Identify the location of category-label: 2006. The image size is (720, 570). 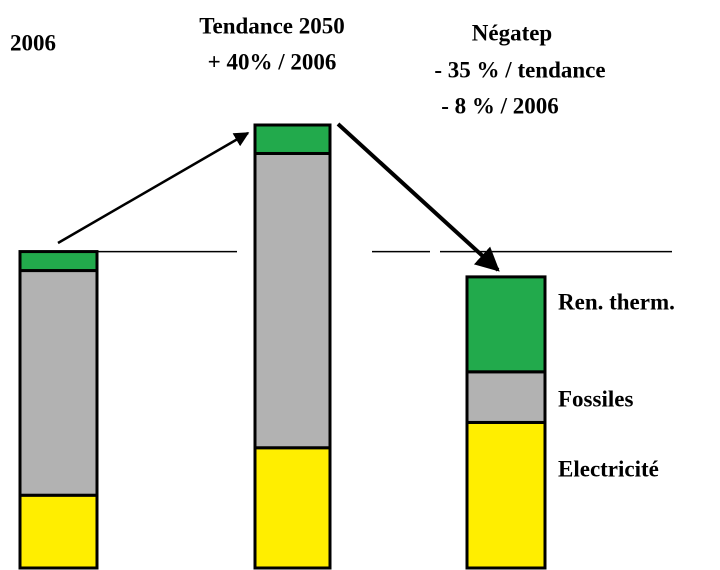
(33, 42).